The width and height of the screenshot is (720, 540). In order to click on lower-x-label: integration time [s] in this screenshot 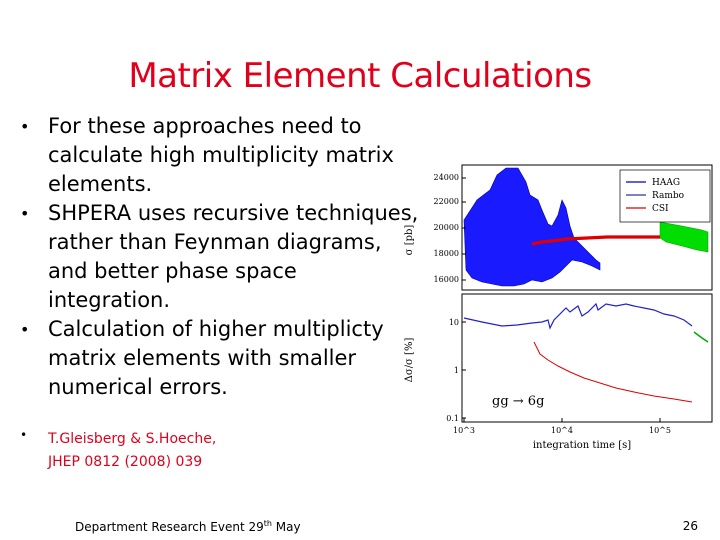, I will do `click(582, 445)`.